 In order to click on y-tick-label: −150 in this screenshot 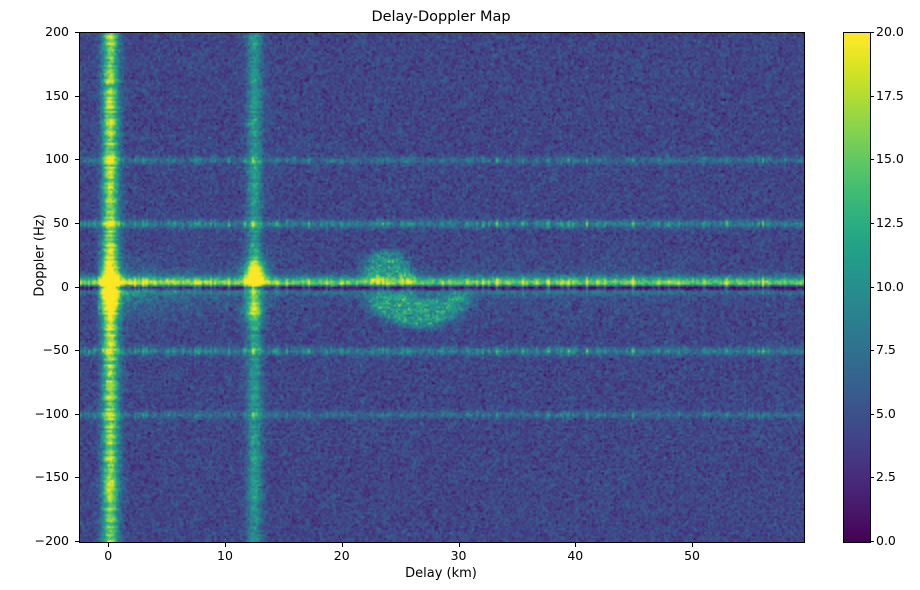, I will do `click(51, 477)`.